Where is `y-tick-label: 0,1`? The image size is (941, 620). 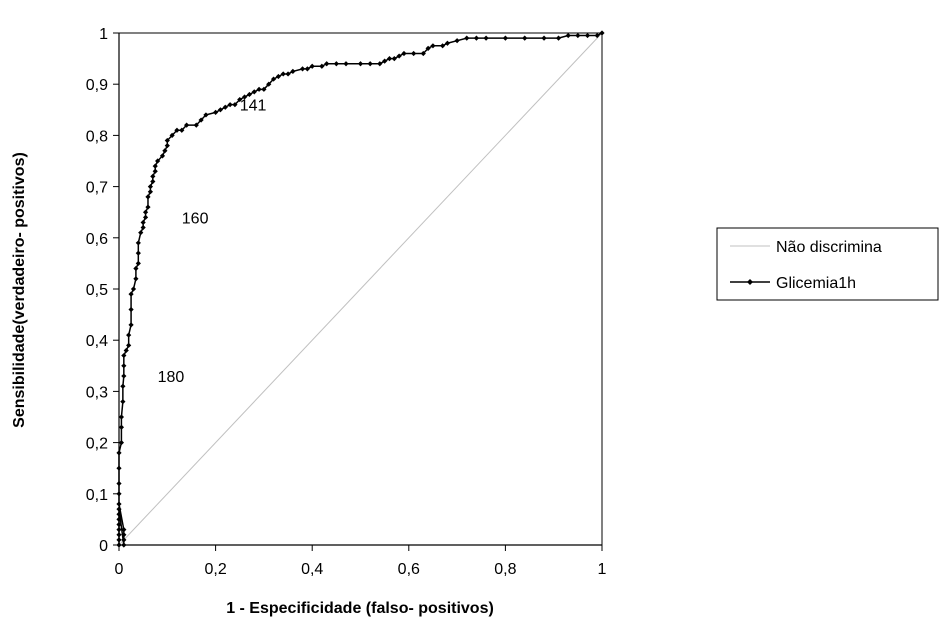 y-tick-label: 0,1 is located at coordinates (97, 495).